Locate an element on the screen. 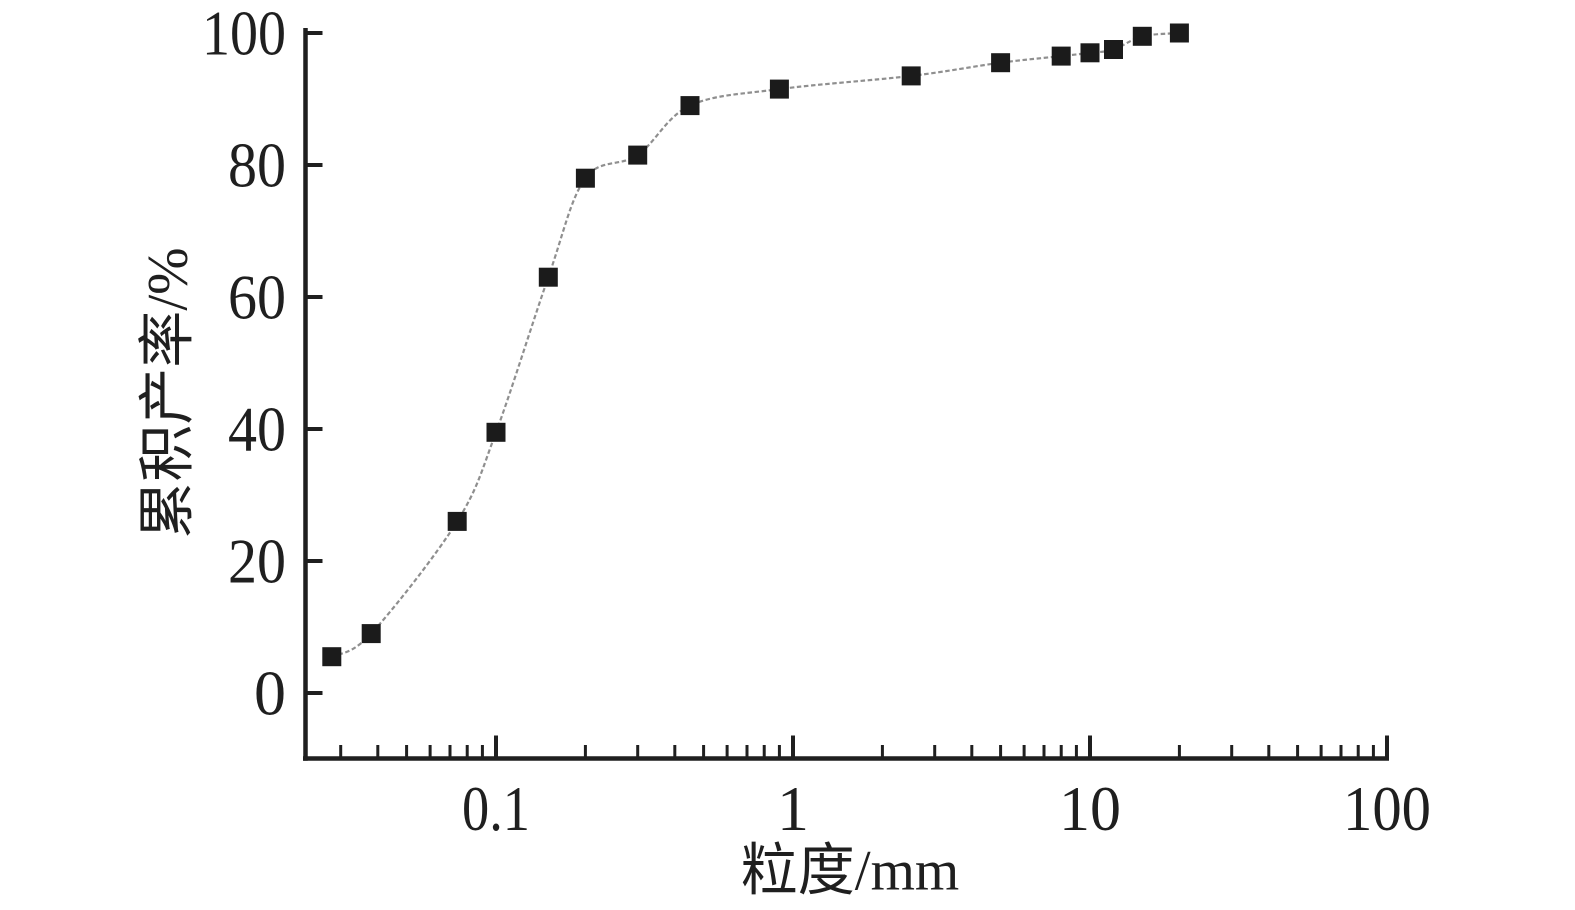  x-tick-label: 1 is located at coordinates (793, 808).